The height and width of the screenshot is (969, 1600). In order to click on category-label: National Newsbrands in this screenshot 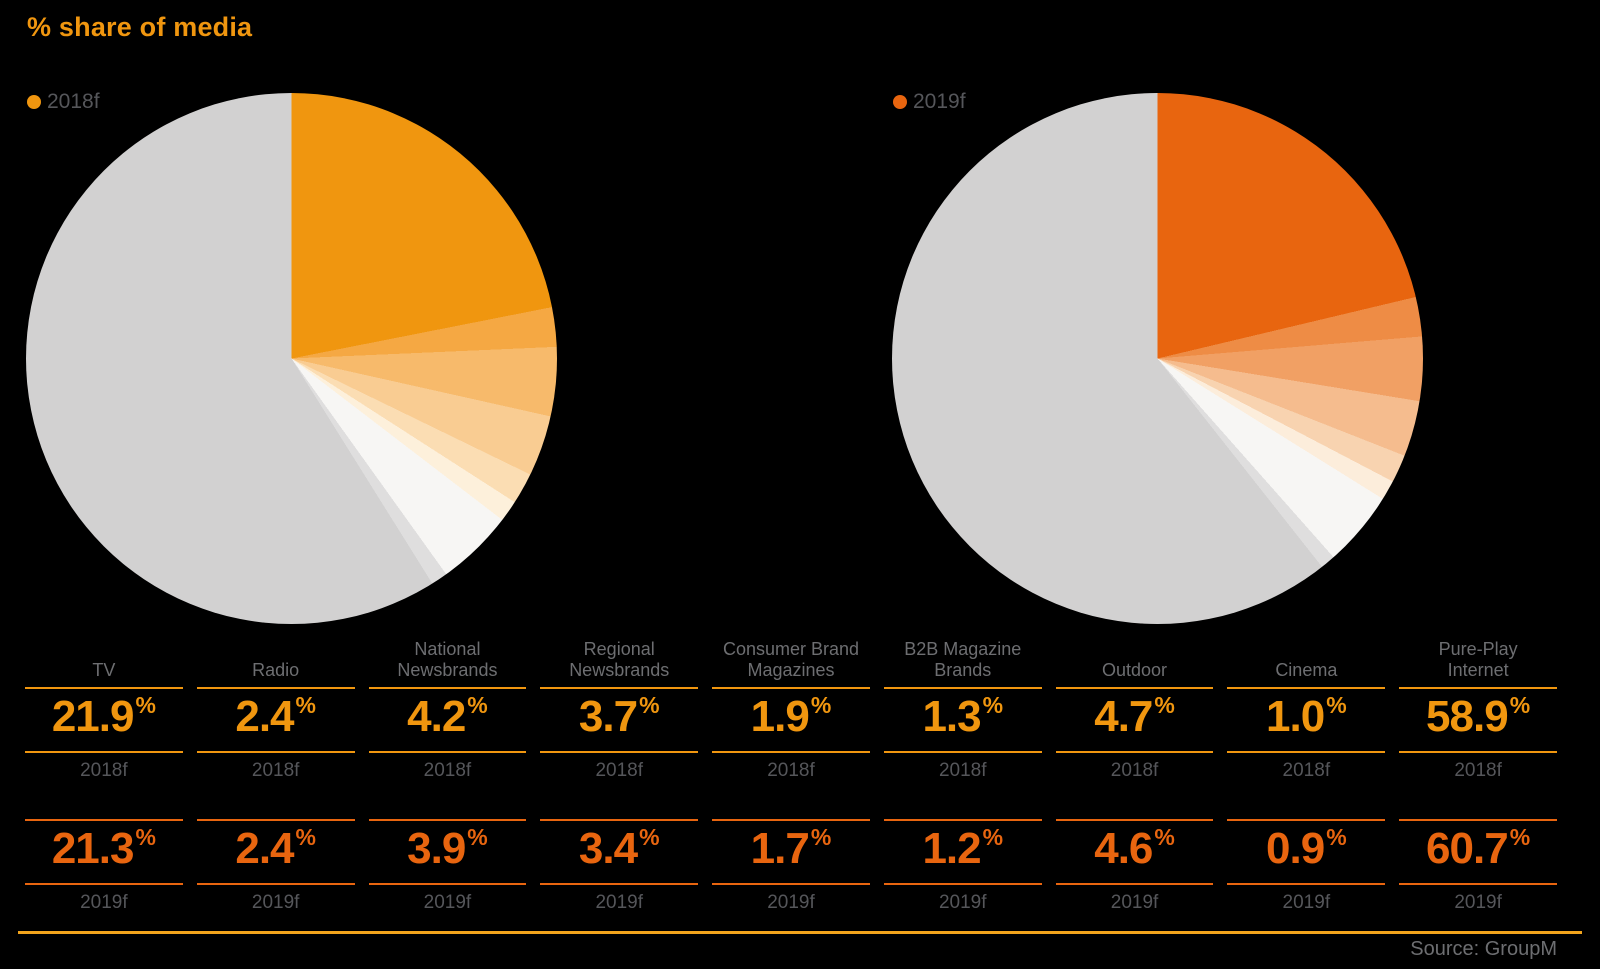, I will do `click(447, 659)`.